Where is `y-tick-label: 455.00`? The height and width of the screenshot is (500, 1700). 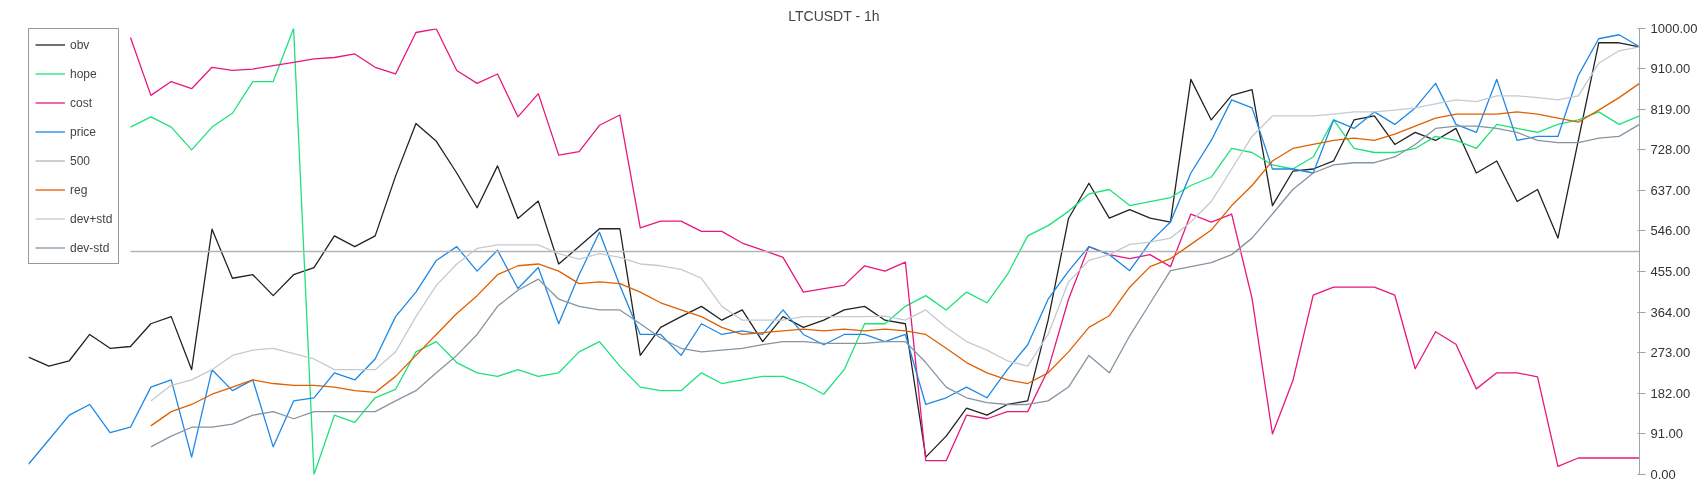
y-tick-label: 455.00 is located at coordinates (1670, 272).